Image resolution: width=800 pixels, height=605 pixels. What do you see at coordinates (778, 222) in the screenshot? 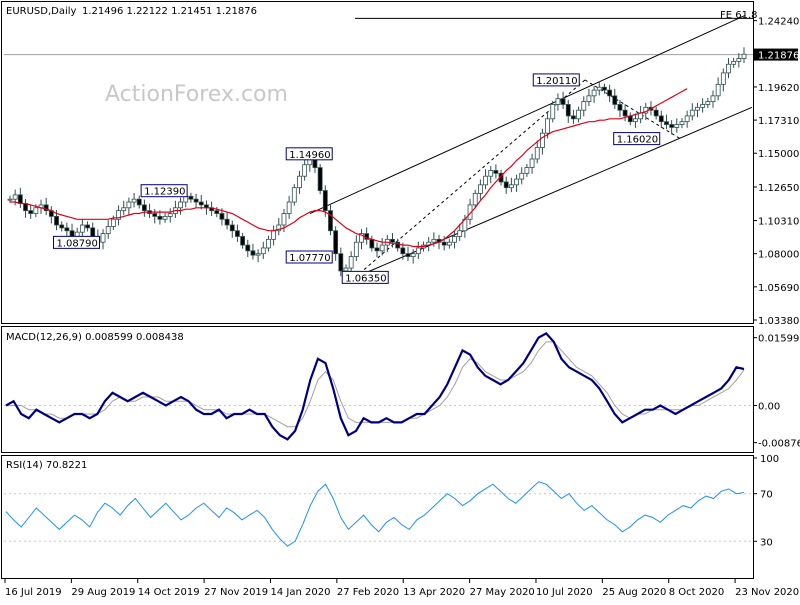
I see `price-tick-label: 1.10310` at bounding box center [778, 222].